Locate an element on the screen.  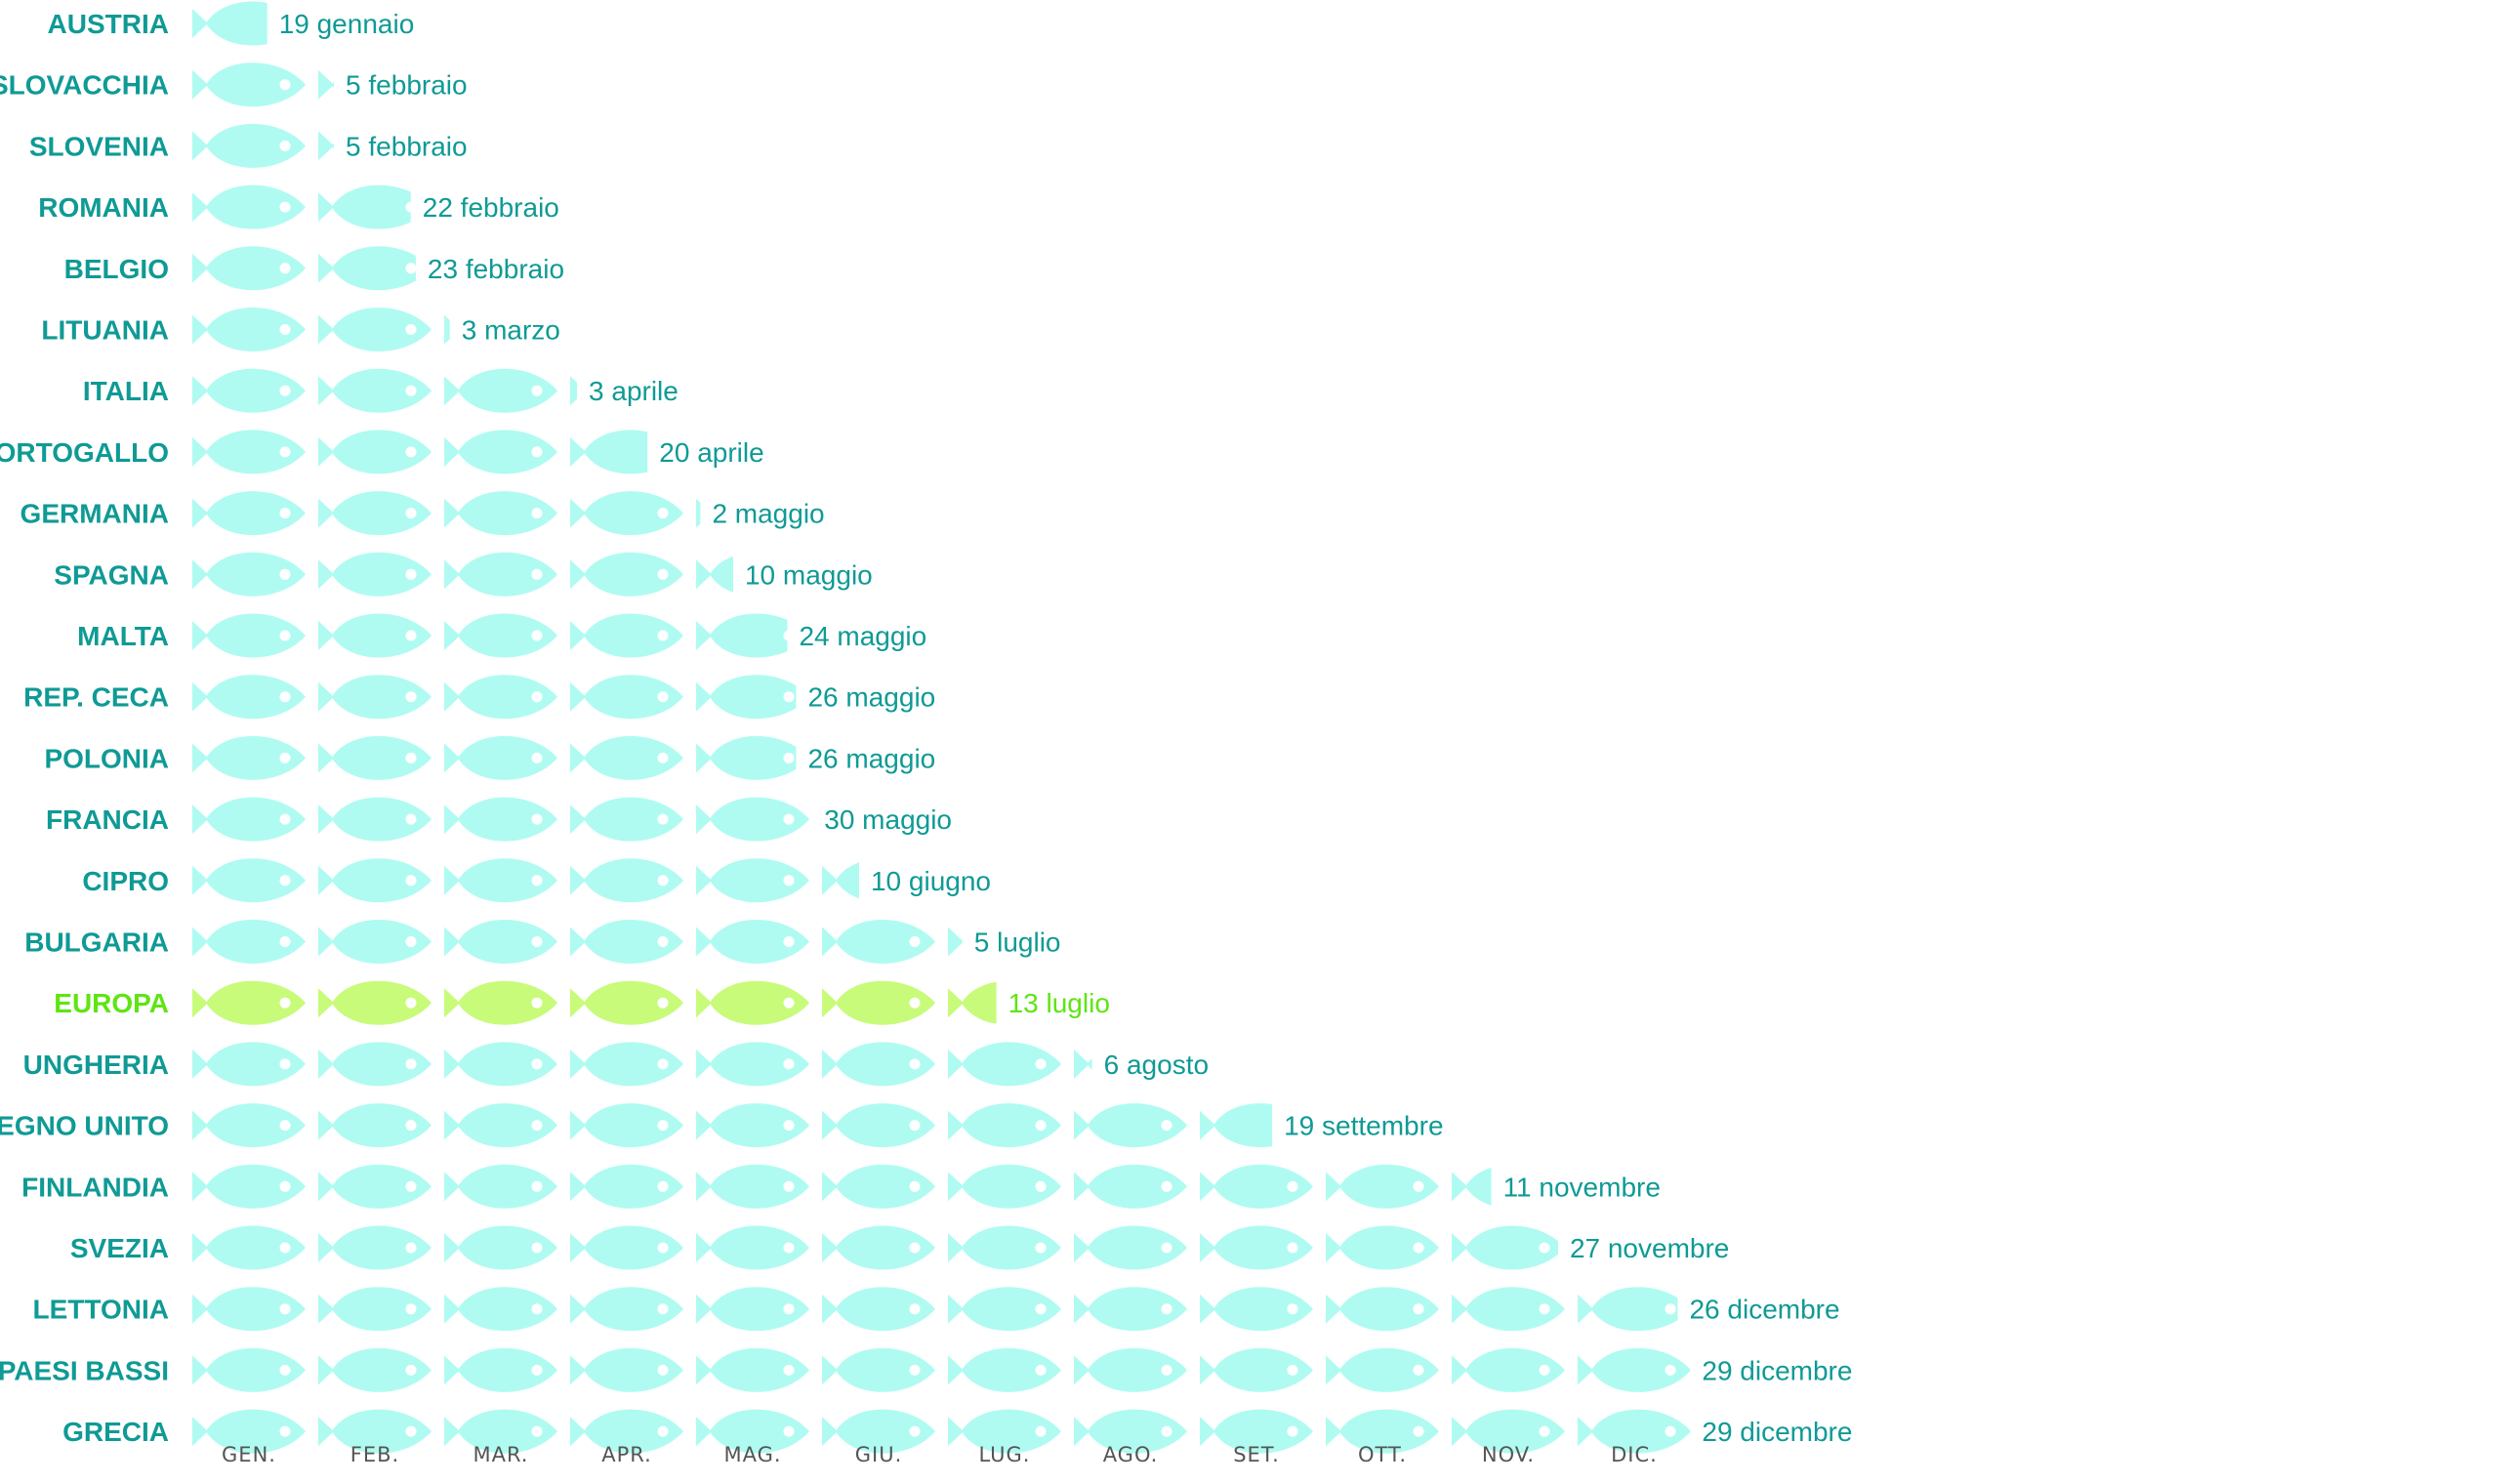
date-label: 3 aprile is located at coordinates (634, 391).